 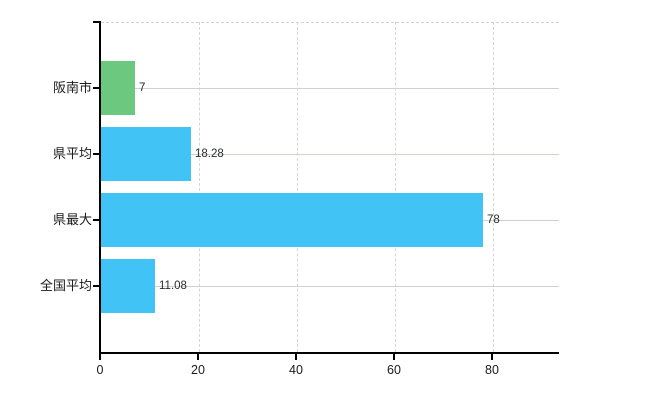 What do you see at coordinates (209, 154) in the screenshot?
I see `value-label-1: 18.28` at bounding box center [209, 154].